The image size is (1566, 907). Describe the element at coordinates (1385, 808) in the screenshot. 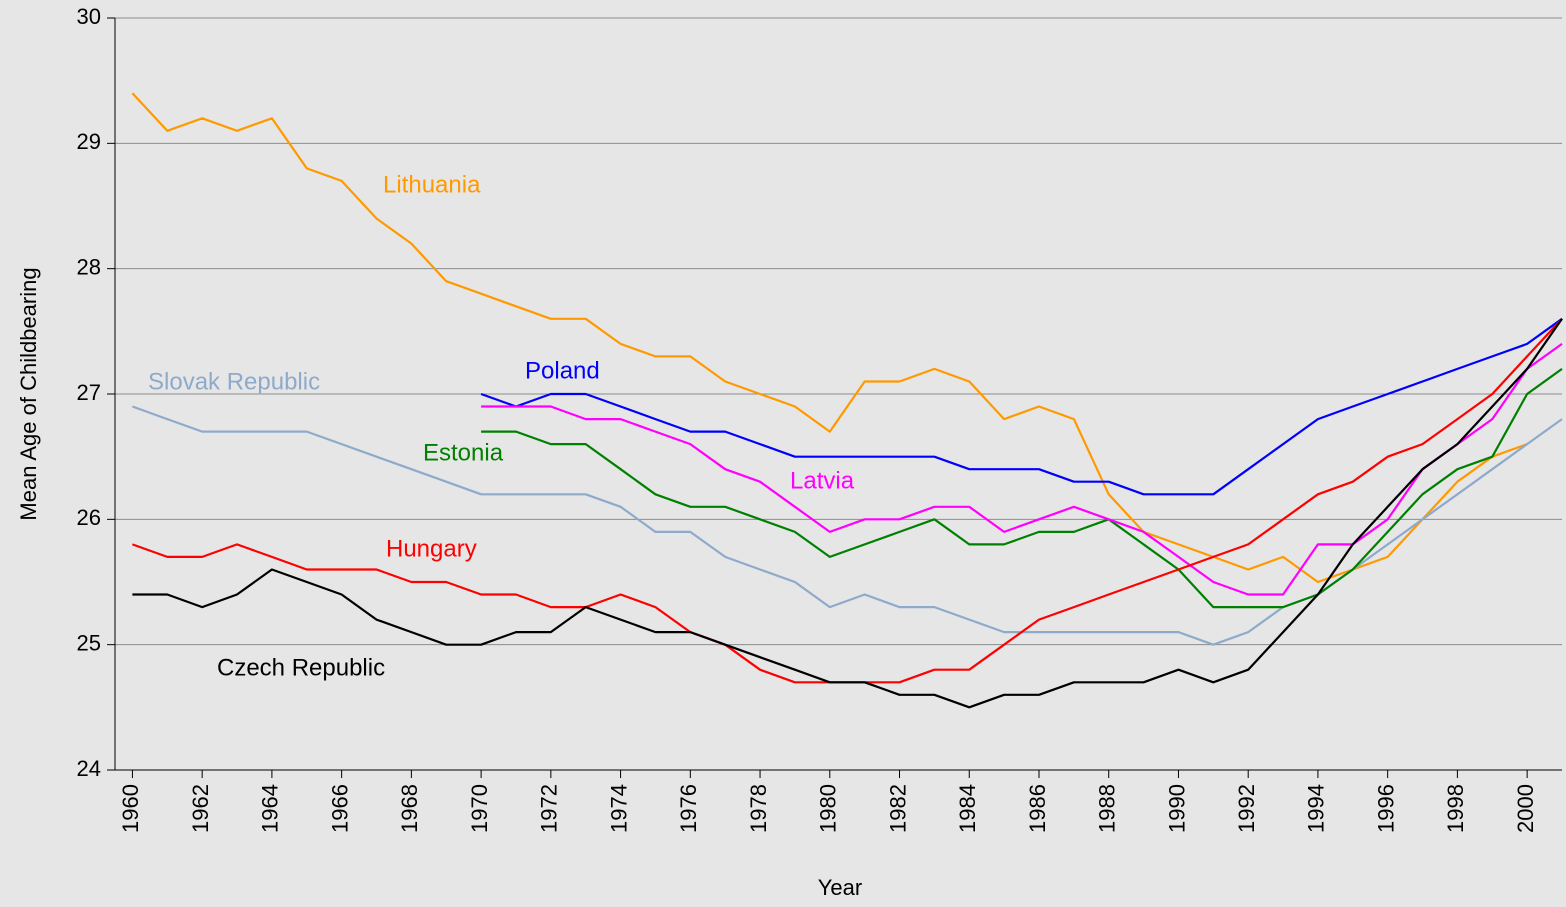

I see `x-tick-label: 1996` at that location.